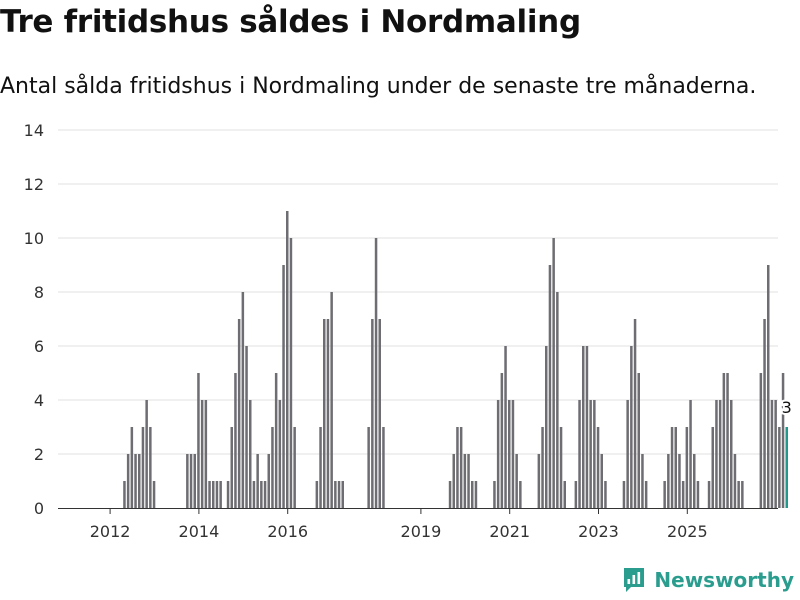 This screenshot has width=800, height=600. I want to click on x-tick-label: 2021, so click(509, 531).